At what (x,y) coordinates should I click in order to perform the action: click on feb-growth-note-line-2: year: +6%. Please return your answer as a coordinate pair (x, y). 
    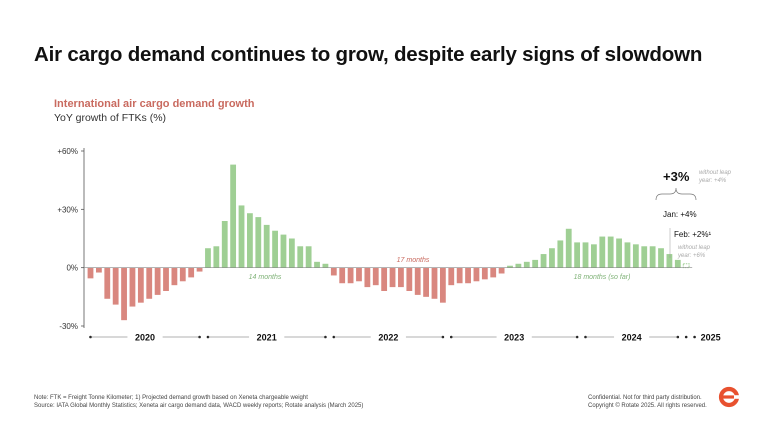
    Looking at the image, I should click on (691, 256).